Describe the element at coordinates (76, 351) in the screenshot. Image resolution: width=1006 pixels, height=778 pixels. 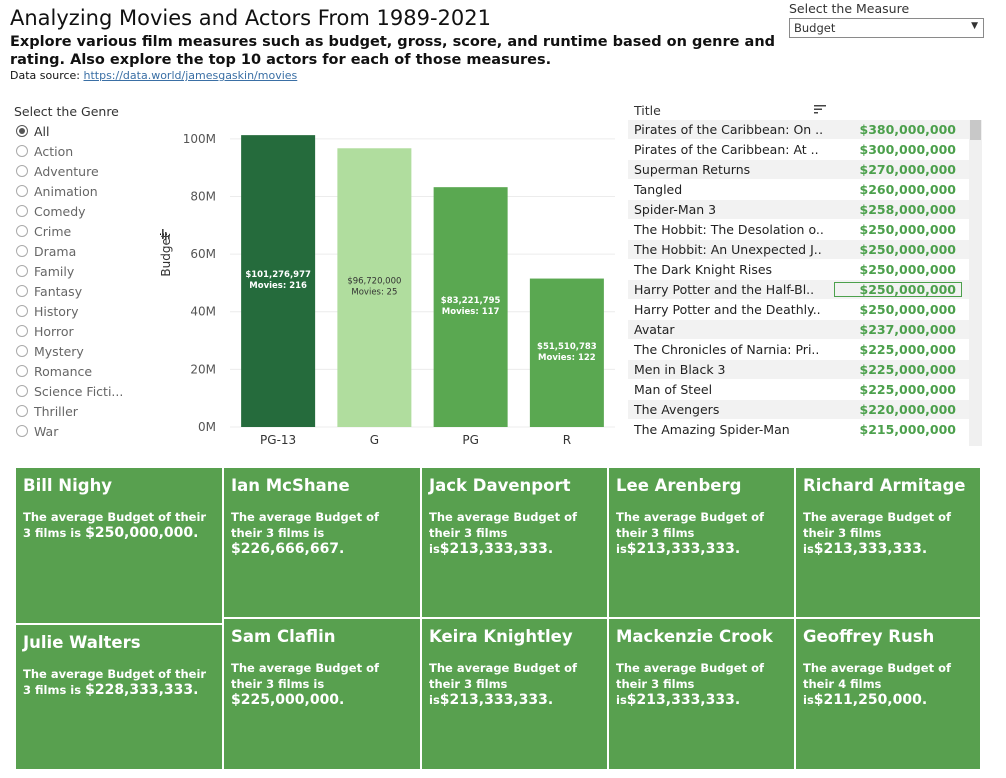
I see `genre-option: Mystery` at that location.